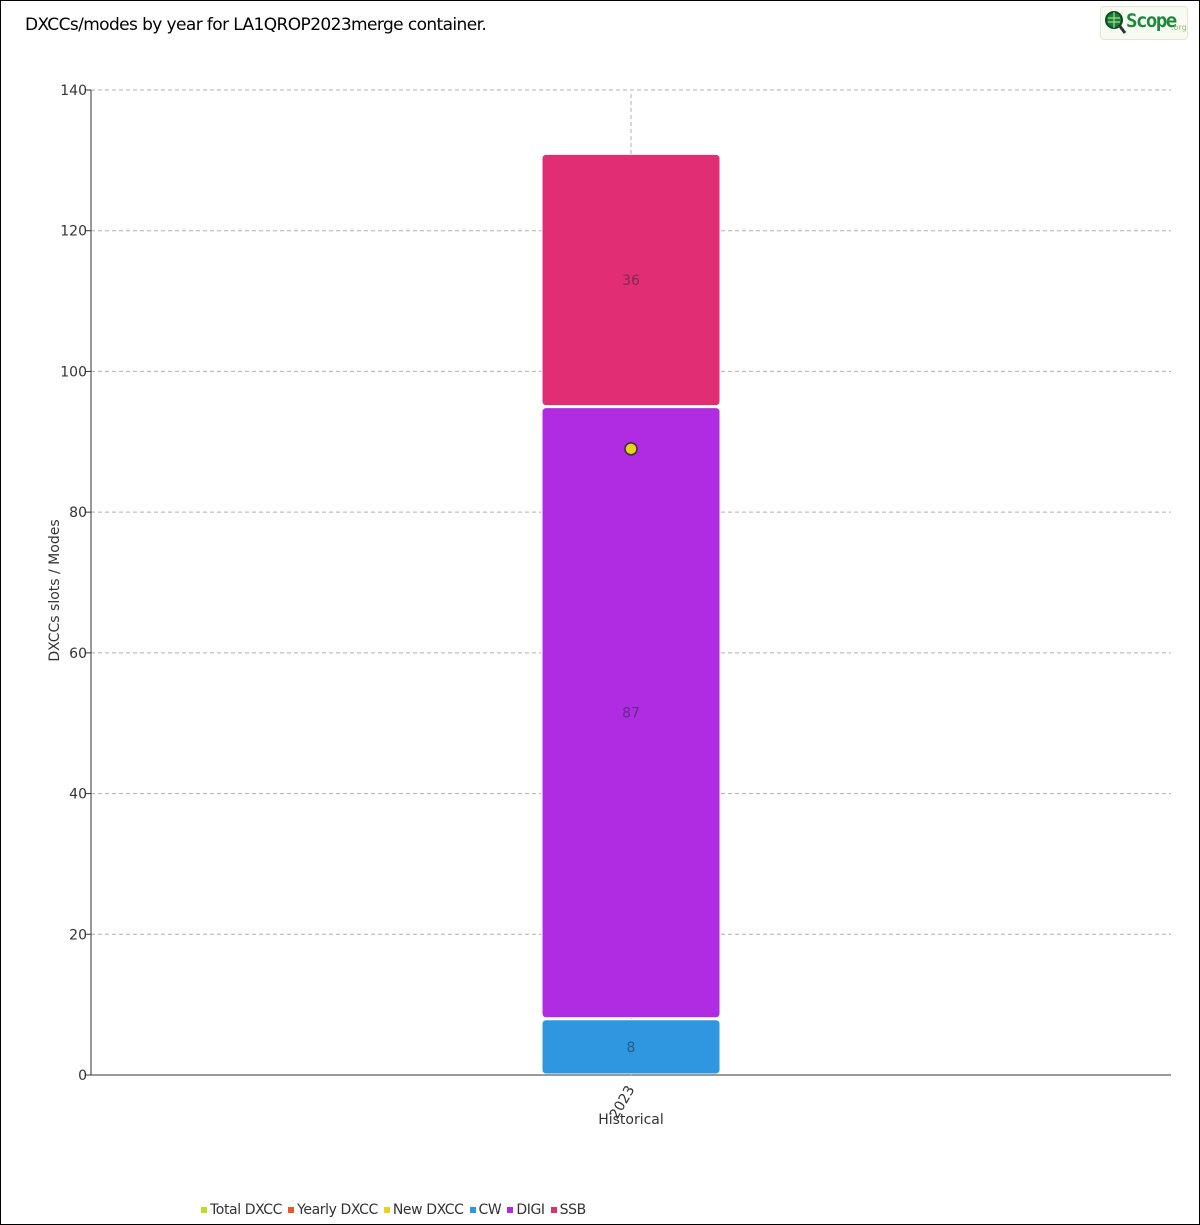 This screenshot has width=1200, height=1225. Describe the element at coordinates (573, 1210) in the screenshot. I see `legend-label: SSB` at that location.